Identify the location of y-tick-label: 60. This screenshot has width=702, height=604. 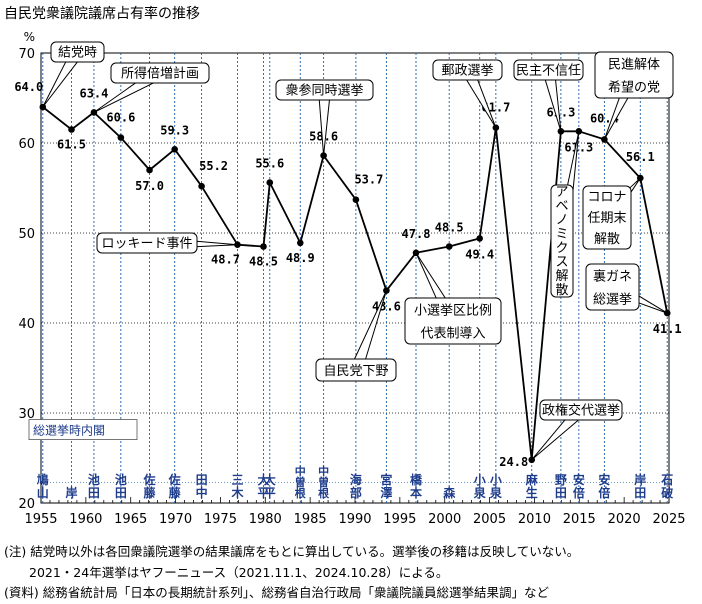
(26, 144).